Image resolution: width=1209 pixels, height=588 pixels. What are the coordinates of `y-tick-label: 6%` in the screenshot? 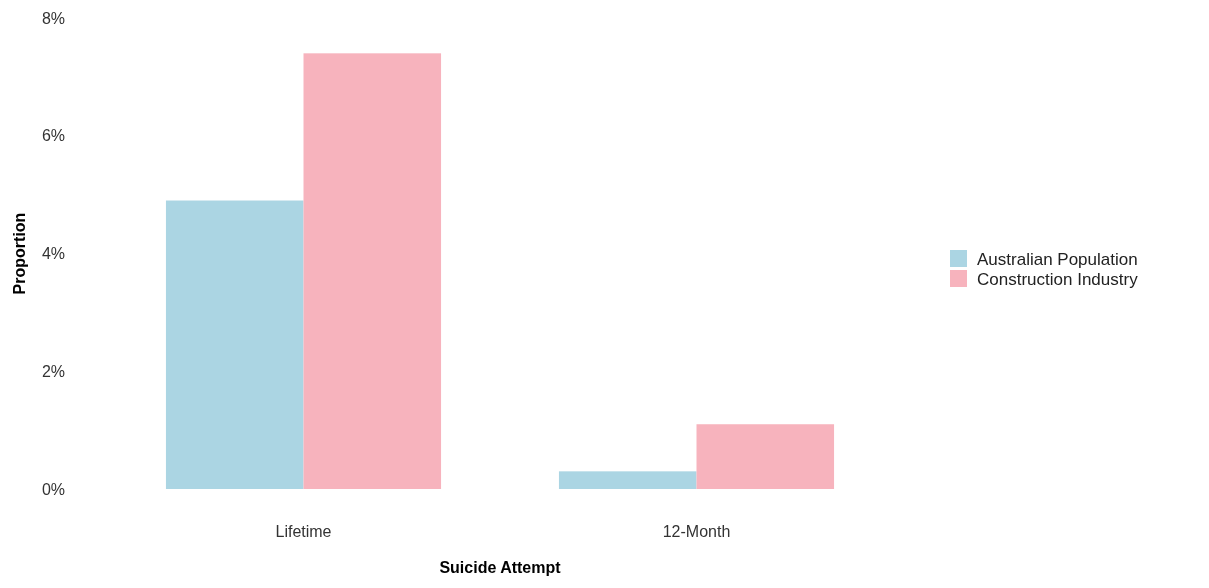 It's located at (53, 136).